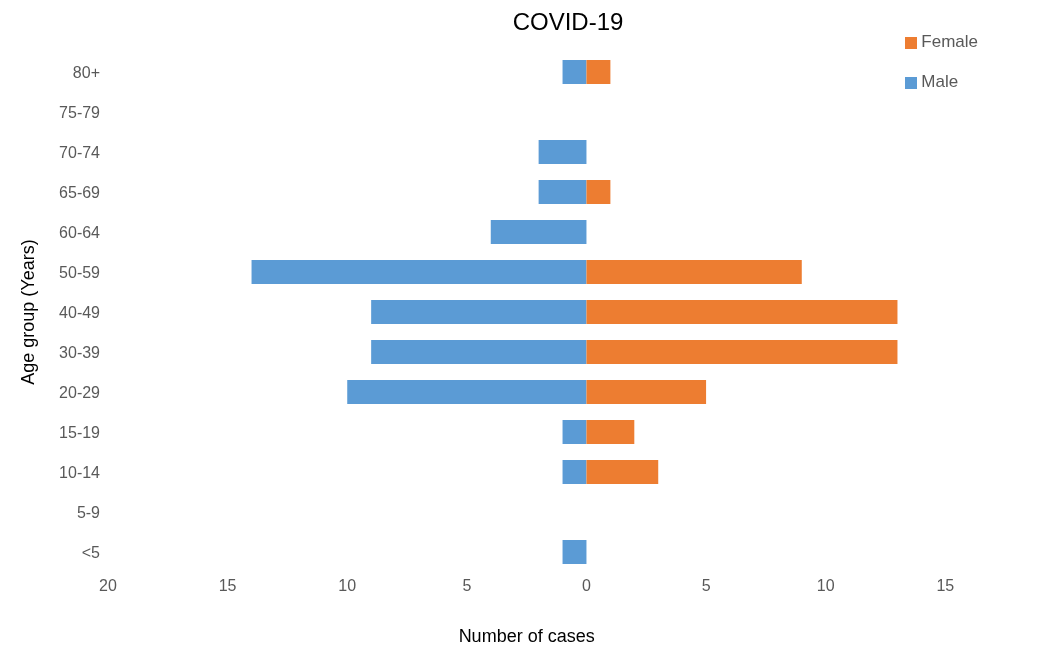  I want to click on y-tick-label: 75-79, so click(80, 112).